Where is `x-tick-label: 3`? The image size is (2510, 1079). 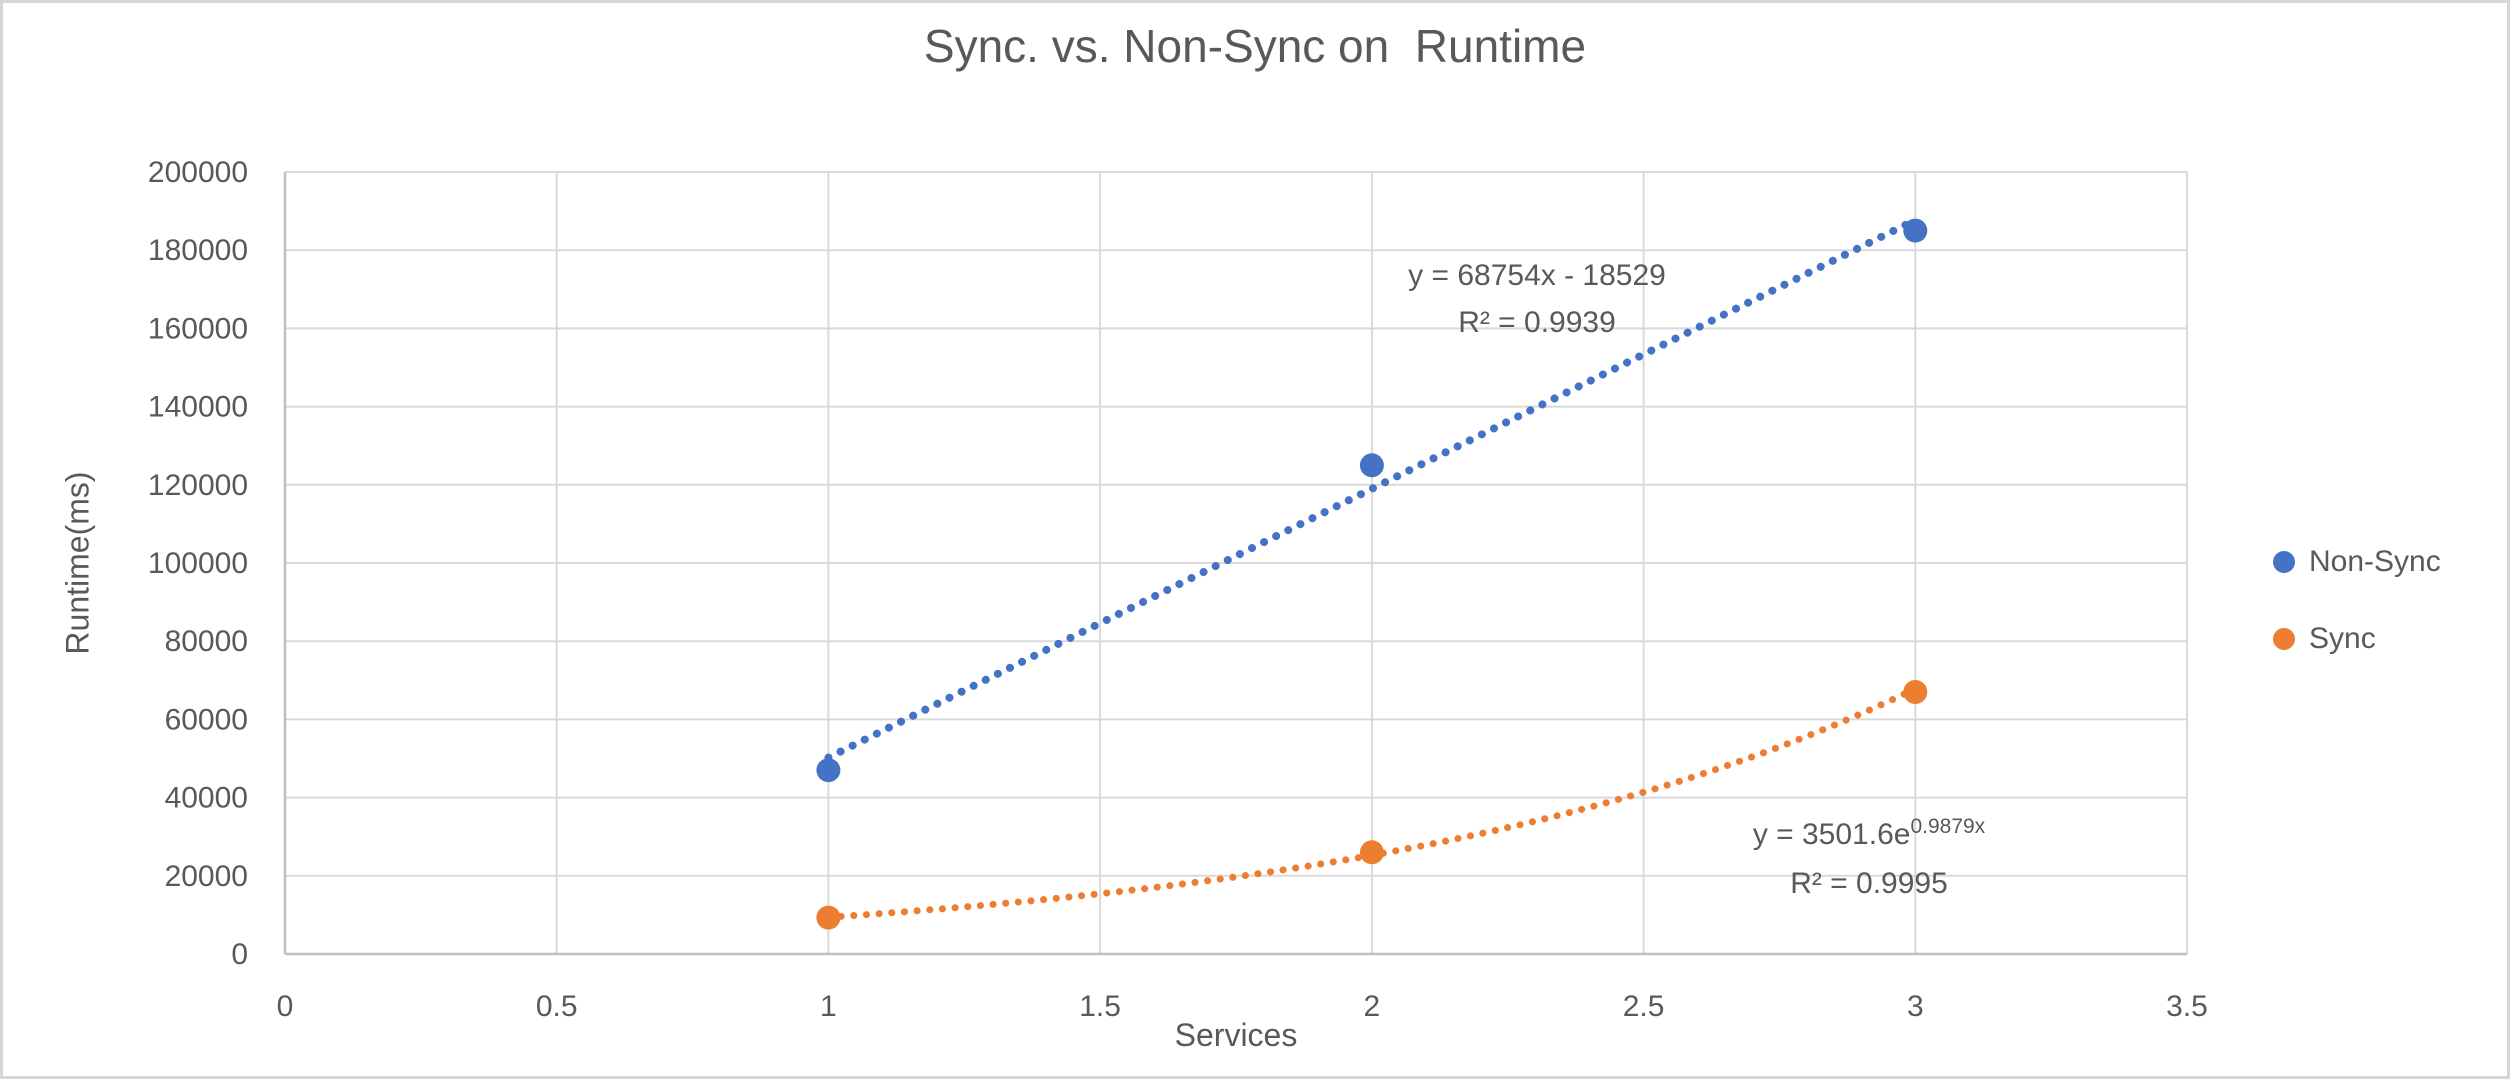
x-tick-label: 3 is located at coordinates (1915, 1006).